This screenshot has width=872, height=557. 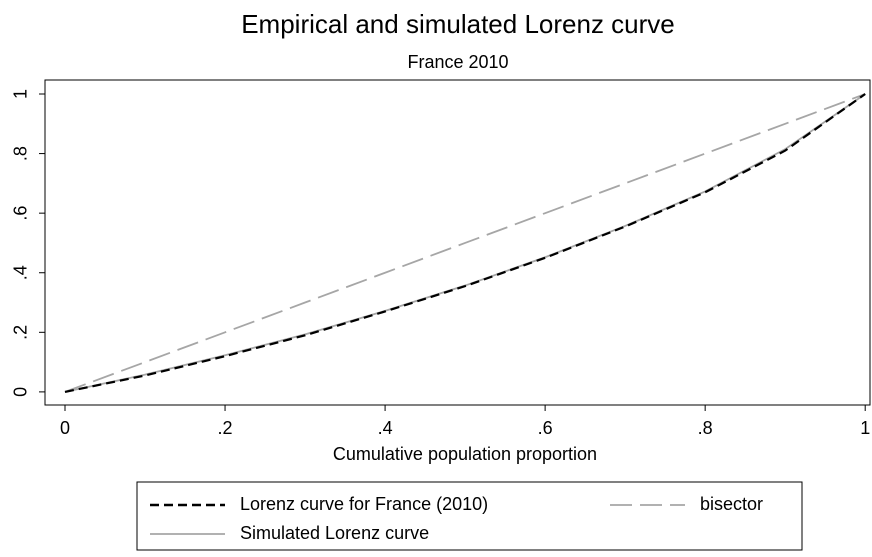 I want to click on legend-label: Lorenz curve for France (2010), so click(x=364, y=504).